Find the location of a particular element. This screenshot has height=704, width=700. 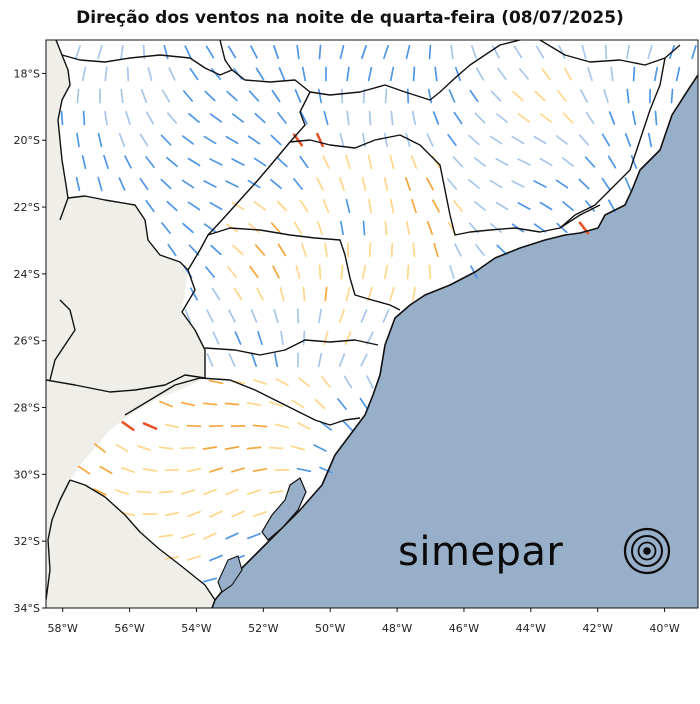

lat-tick-label: 32°S is located at coordinates (27, 541).